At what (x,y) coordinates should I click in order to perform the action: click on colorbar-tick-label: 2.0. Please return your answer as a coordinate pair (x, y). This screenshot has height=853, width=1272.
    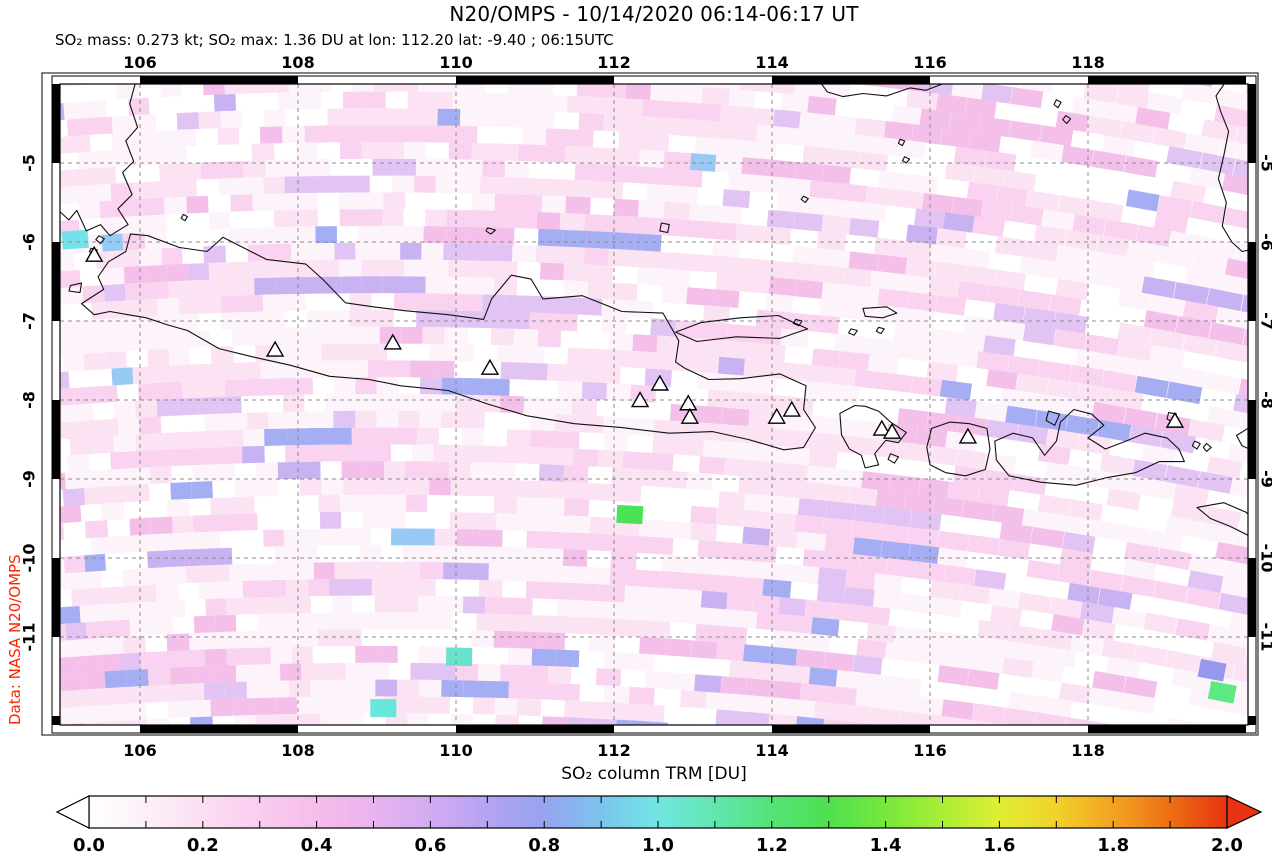
    Looking at the image, I should click on (1227, 844).